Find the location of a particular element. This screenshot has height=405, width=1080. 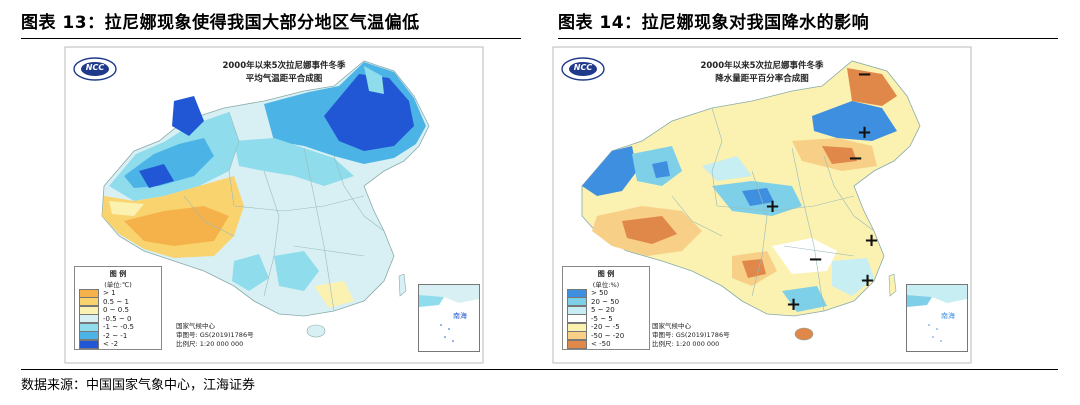

precipitation-credit-agency: 国家气候中心 is located at coordinates (671, 326).